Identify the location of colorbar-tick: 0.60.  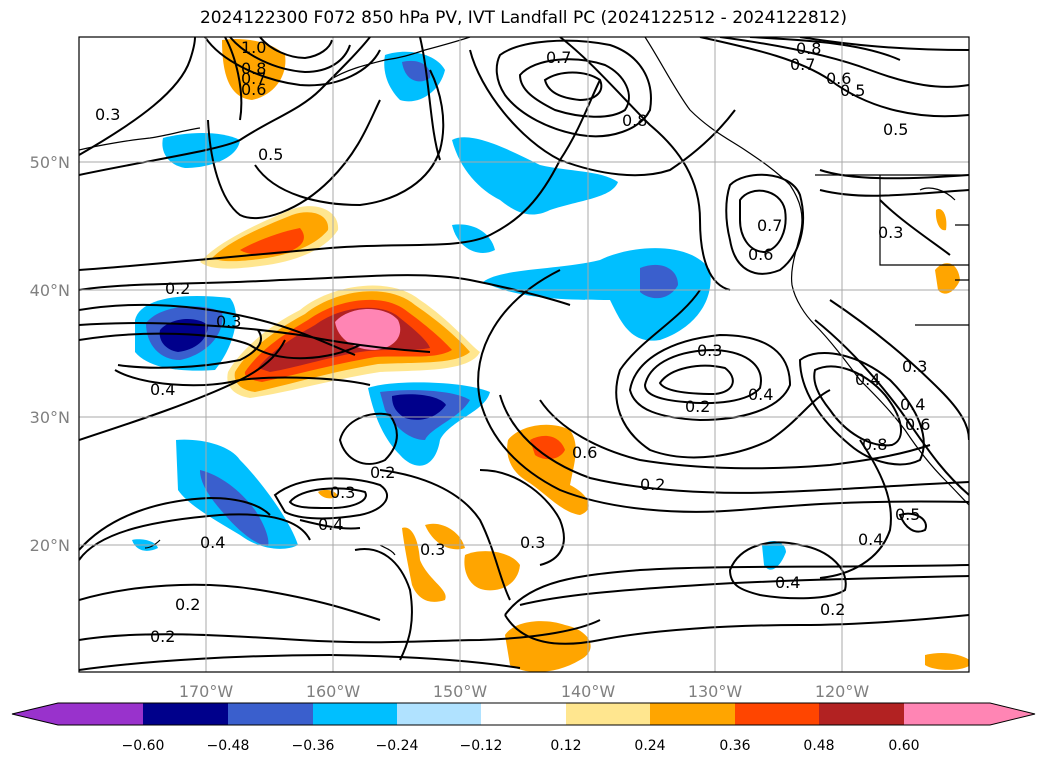
(903, 746).